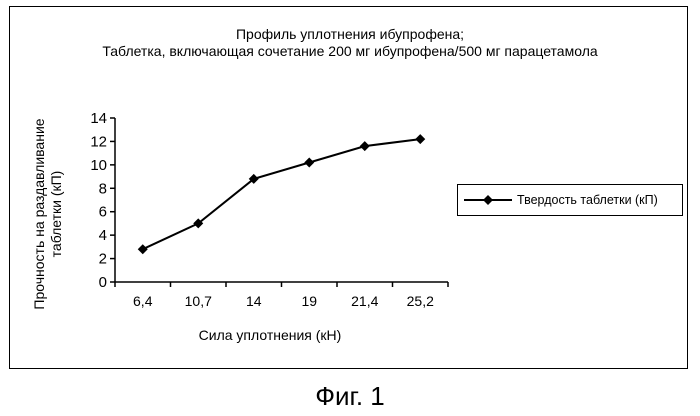 Image resolution: width=700 pixels, height=416 pixels. What do you see at coordinates (587, 200) in the screenshot?
I see `legend-series-label: Твердость таблетки (кП)` at bounding box center [587, 200].